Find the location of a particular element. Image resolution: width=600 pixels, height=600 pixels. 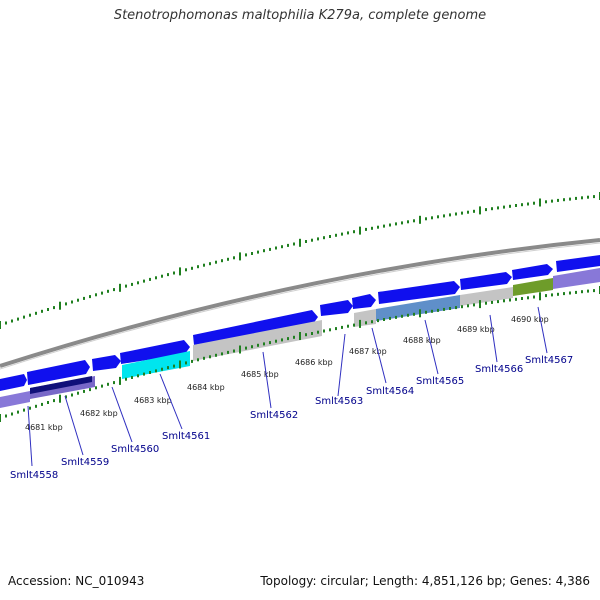

gene-label: Smlt4563 is located at coordinates (339, 401).